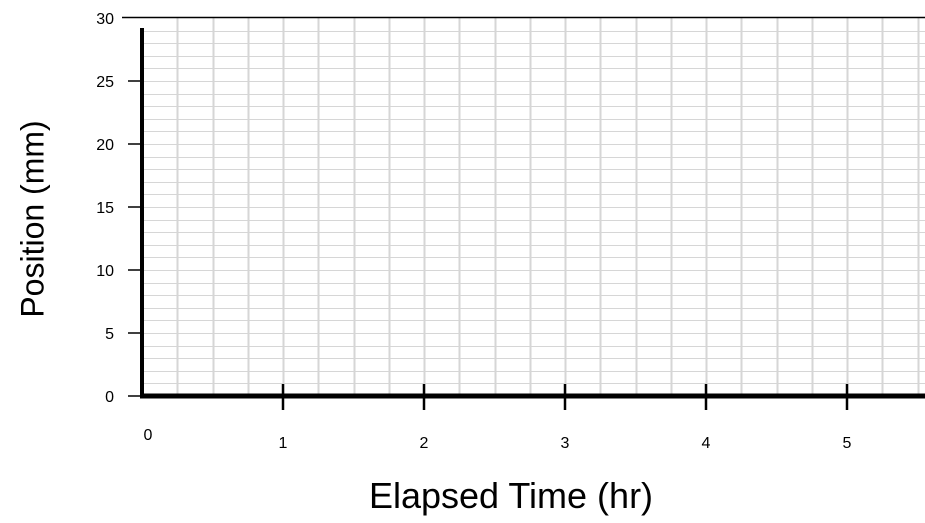  I want to click on y-tick-label: 30, so click(105, 19).